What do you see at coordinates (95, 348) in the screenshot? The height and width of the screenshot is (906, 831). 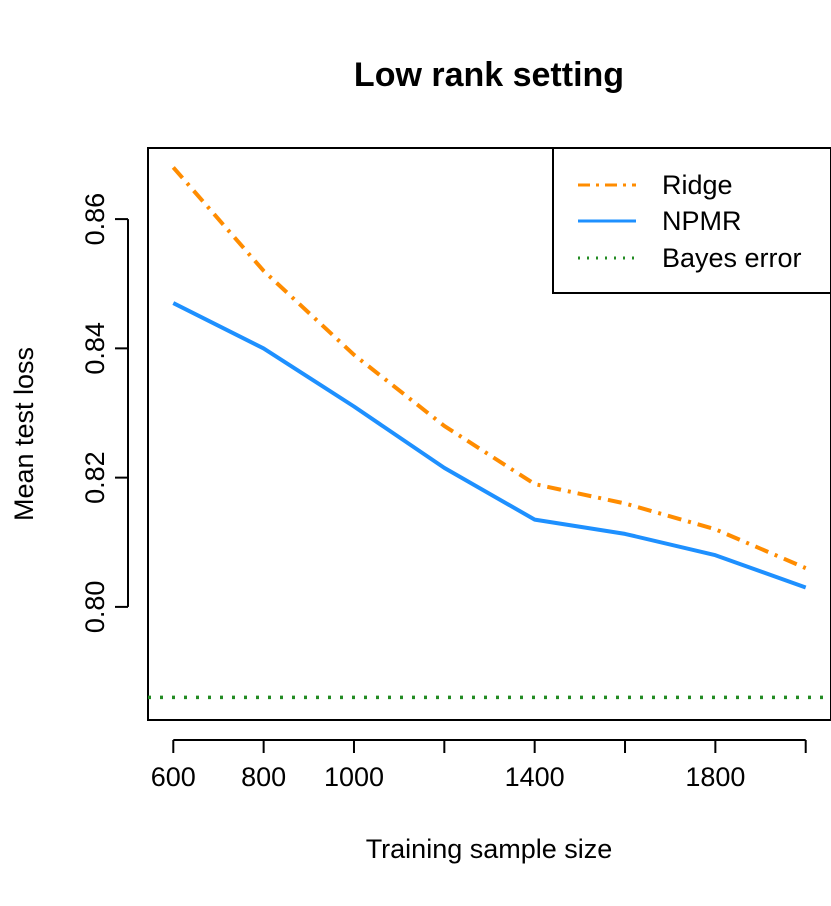 I see `y-tick-label: 0.84` at bounding box center [95, 348].